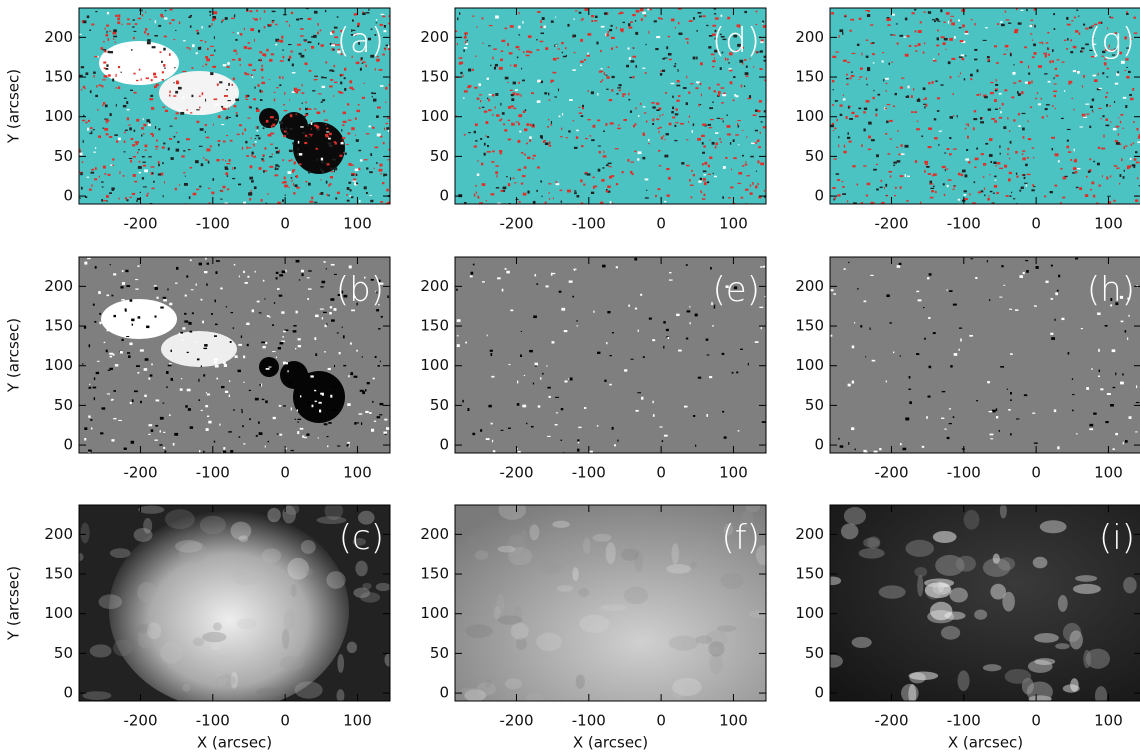 The height and width of the screenshot is (756, 1140). Describe the element at coordinates (58, 326) in the screenshot. I see `y-tick-label: 150` at that location.